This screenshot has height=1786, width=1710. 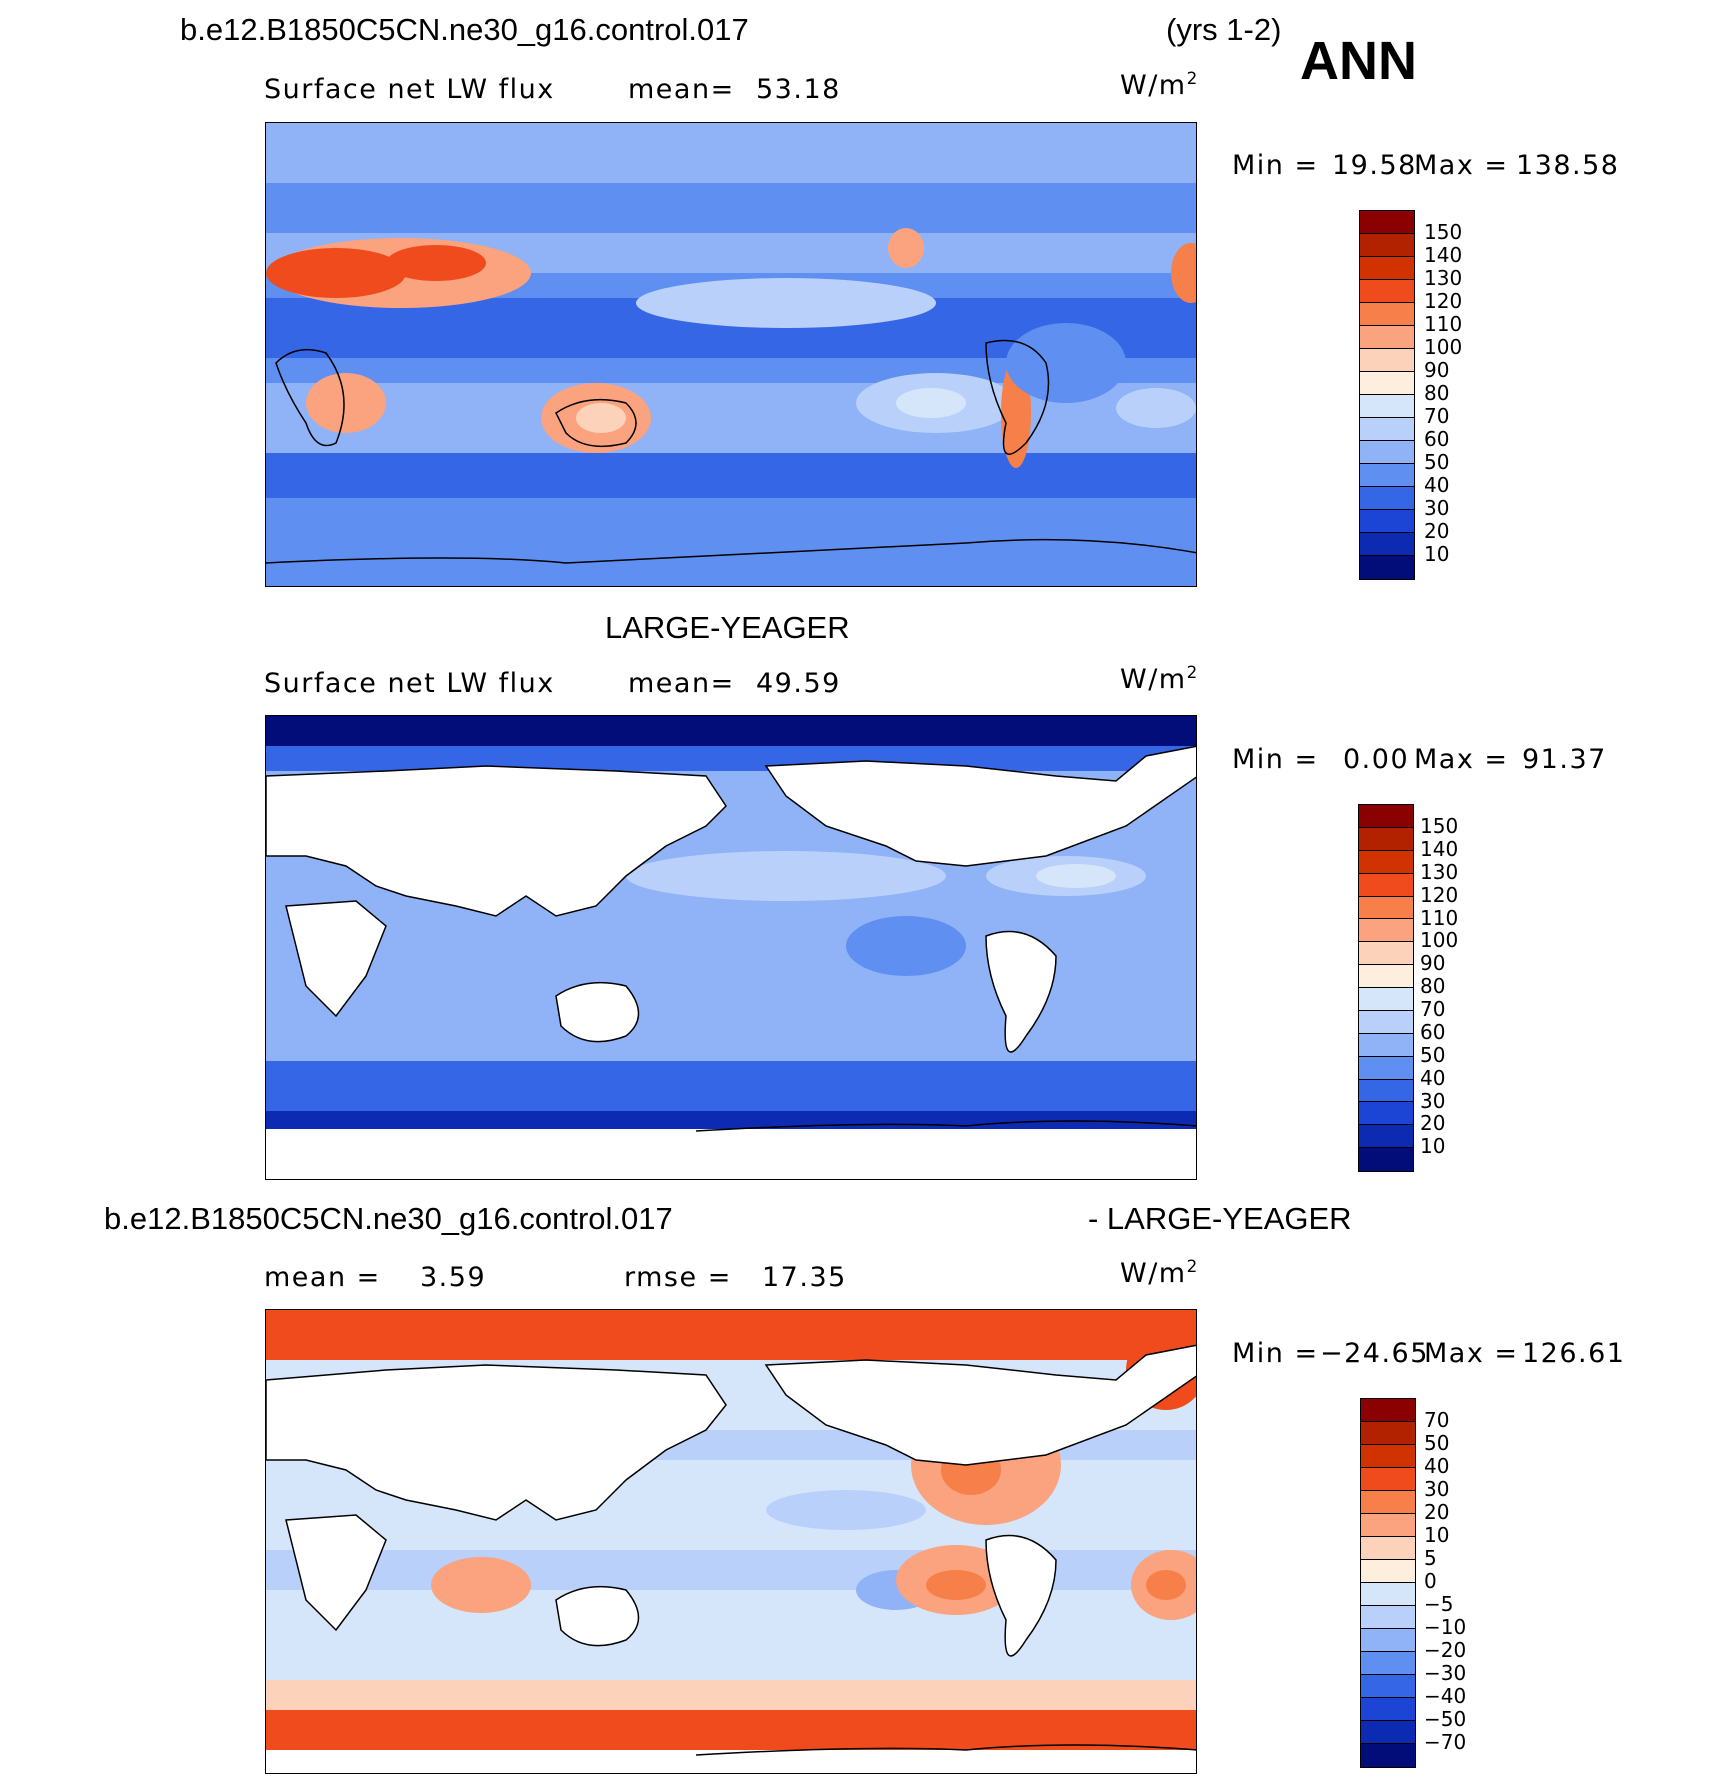 What do you see at coordinates (1374, 1353) in the screenshot?
I see `panel3-min-value: −24.65` at bounding box center [1374, 1353].